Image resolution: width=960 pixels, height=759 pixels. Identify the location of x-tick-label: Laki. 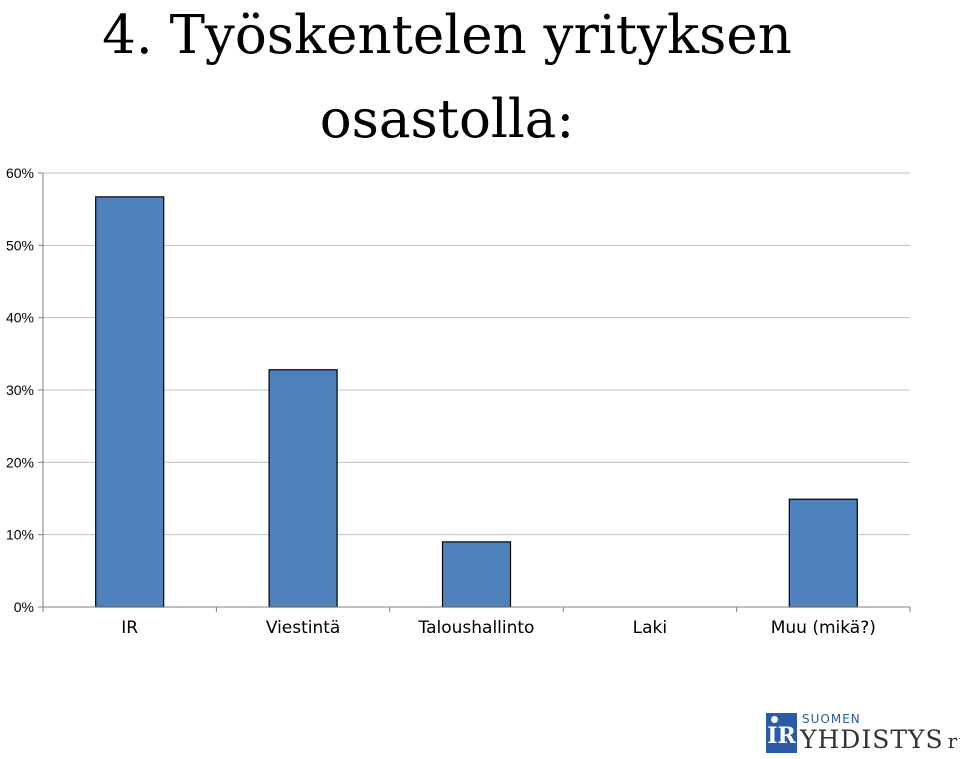
(650, 628).